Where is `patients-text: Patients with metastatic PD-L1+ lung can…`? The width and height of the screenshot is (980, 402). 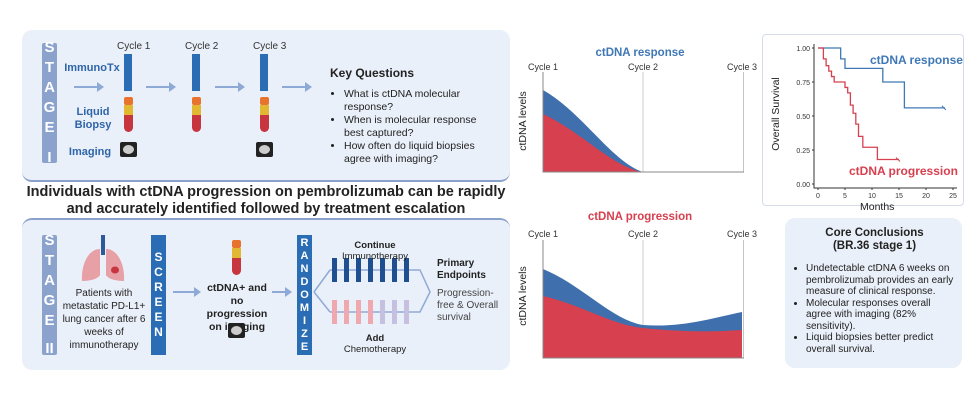 patients-text: Patients with metastatic PD-L1+ lung can… is located at coordinates (104, 319).